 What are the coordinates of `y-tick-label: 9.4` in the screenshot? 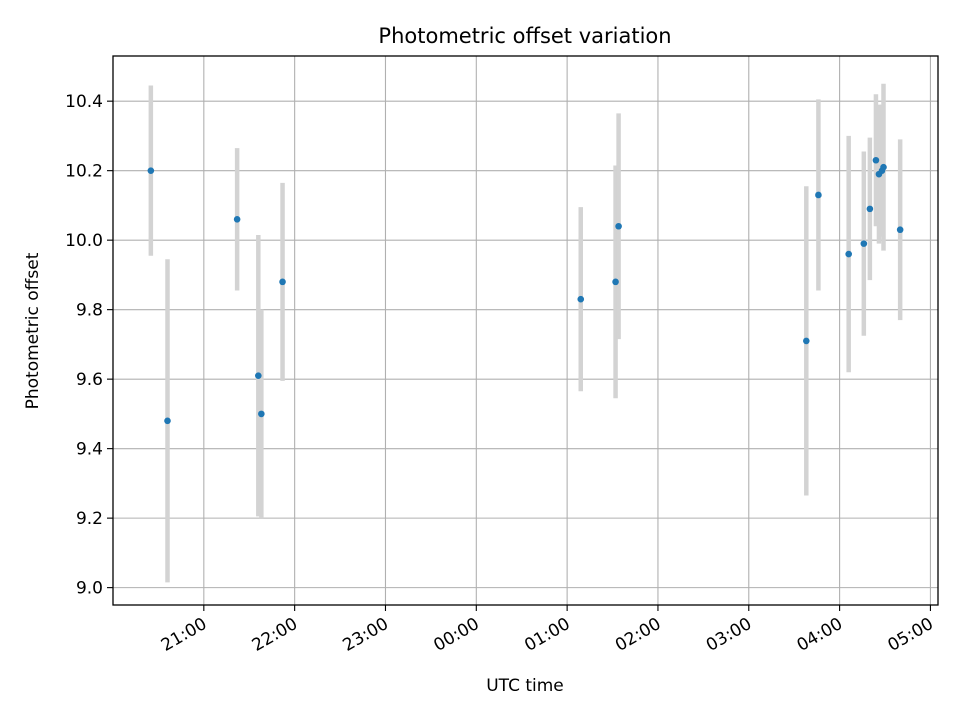 It's located at (89, 450).